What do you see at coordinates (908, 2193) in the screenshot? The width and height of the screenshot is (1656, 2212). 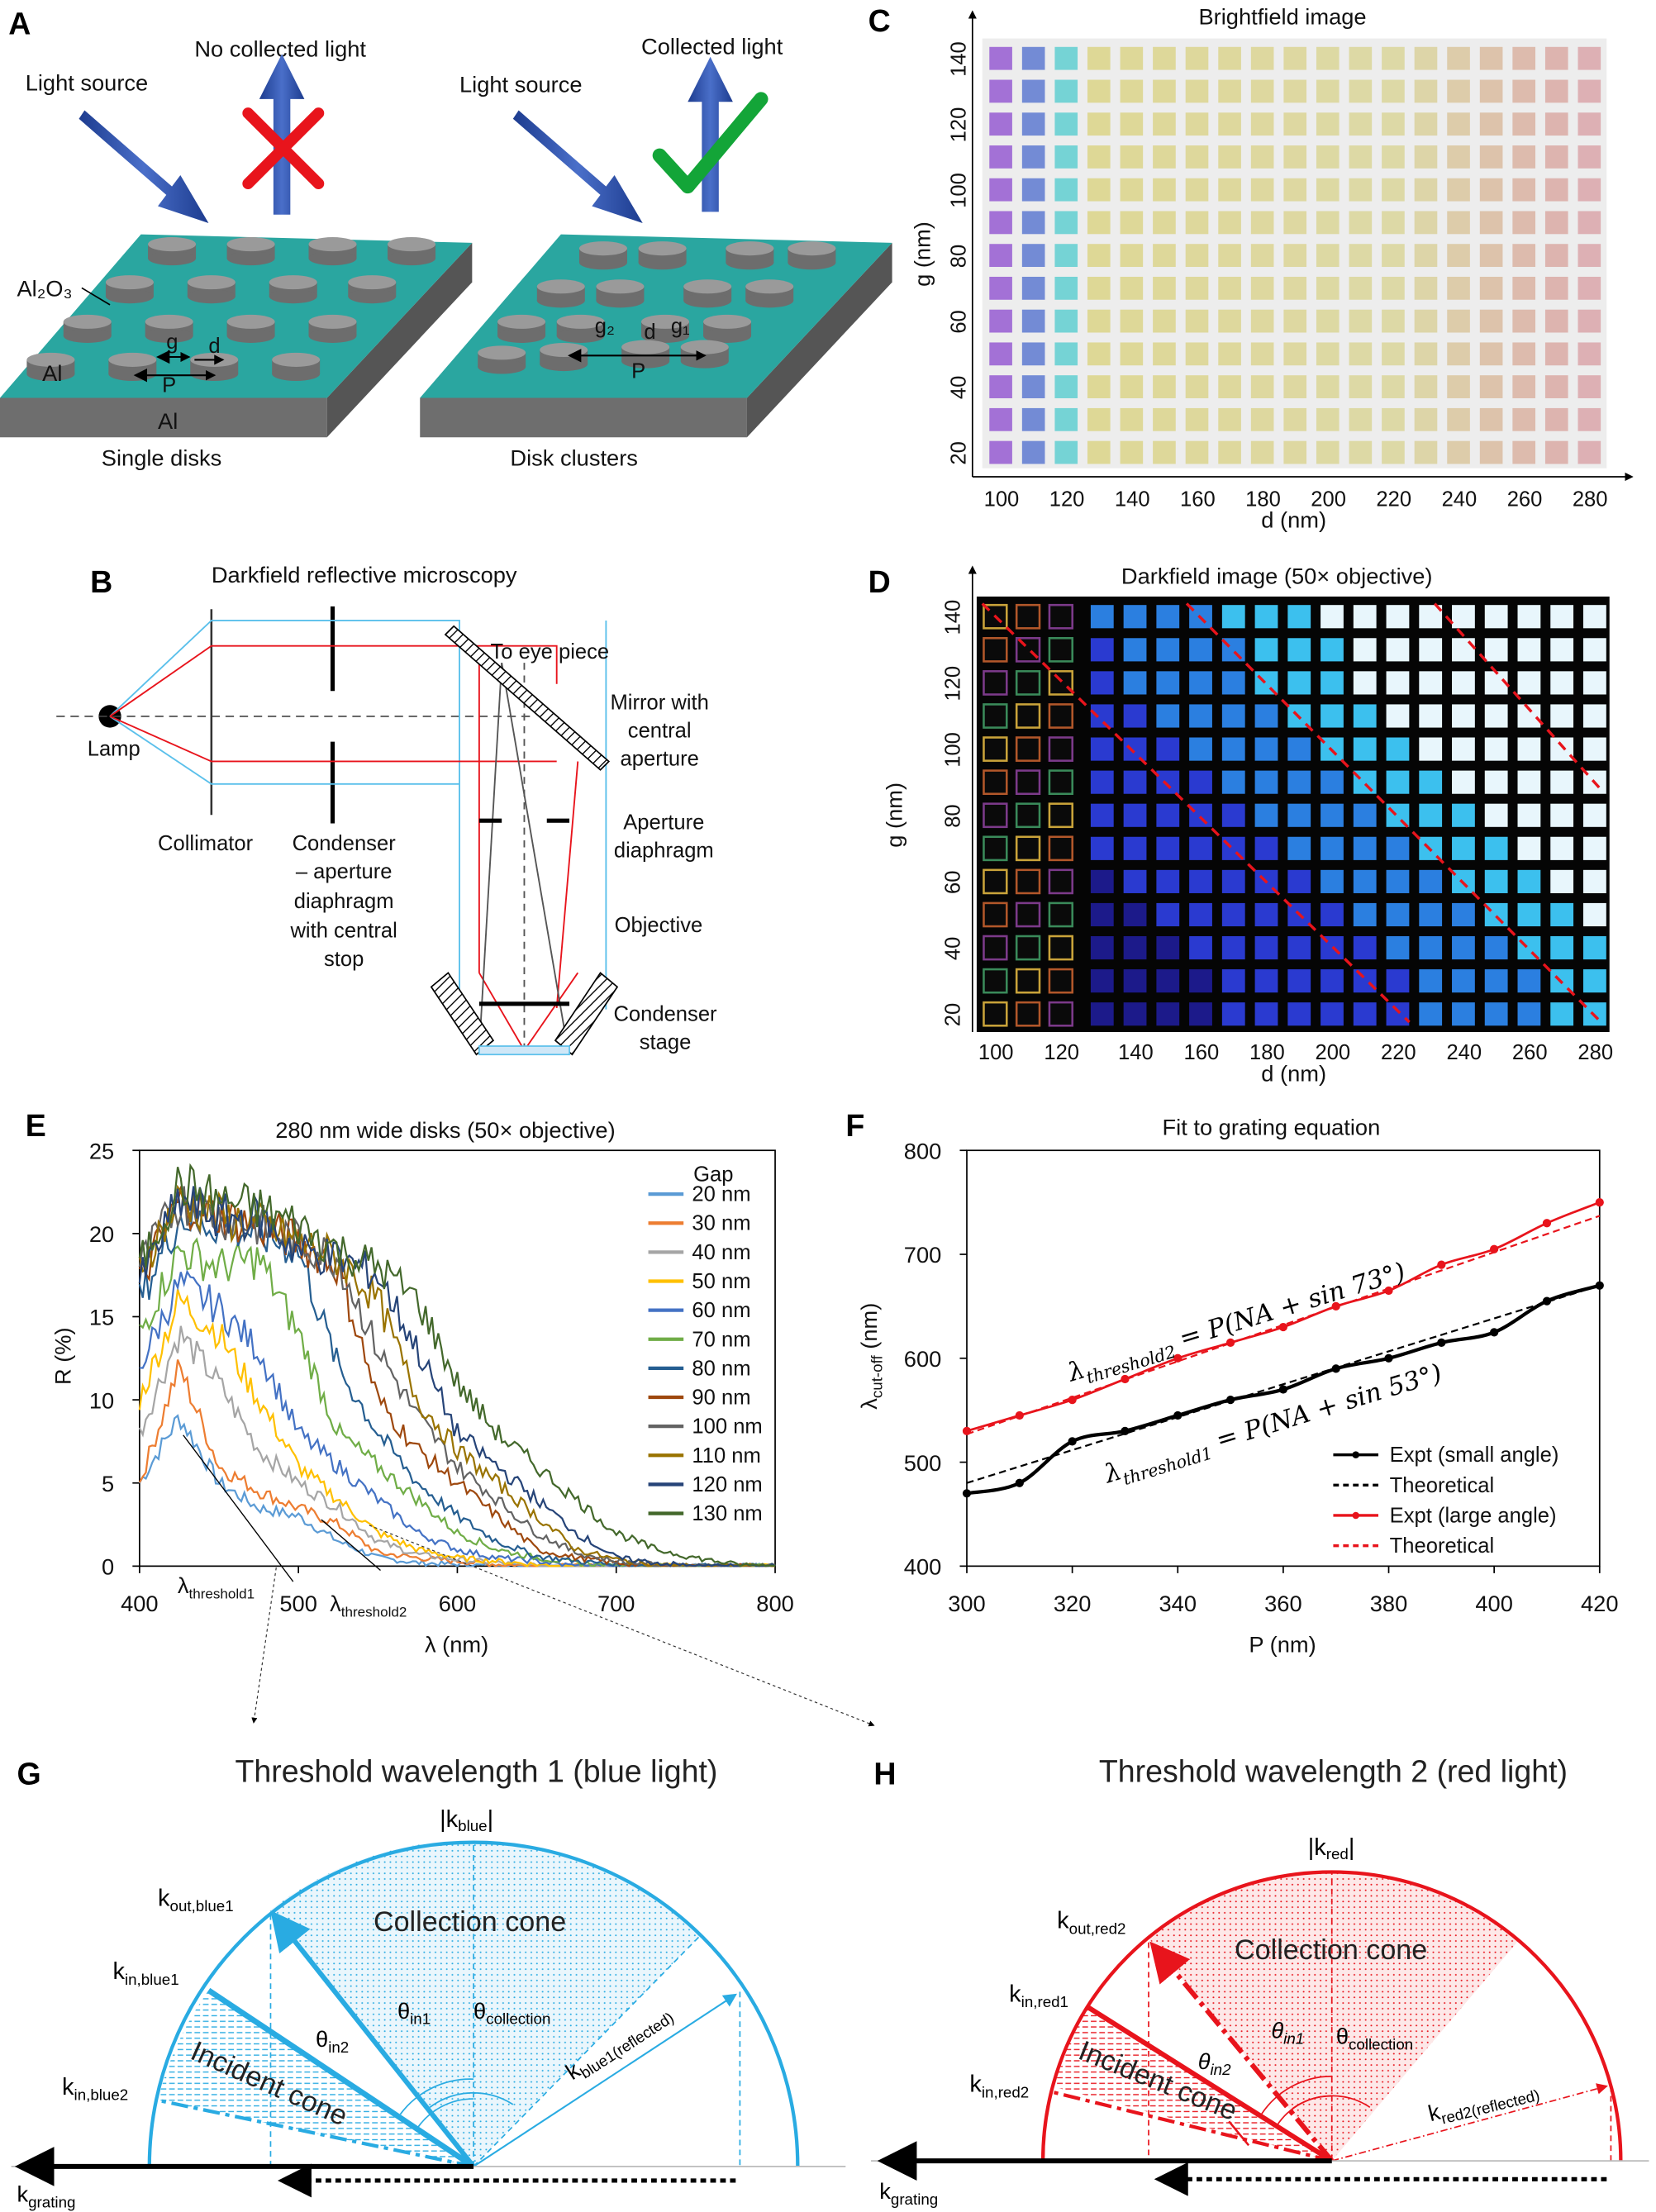 I see `k-grating-label-h: kgrating` at bounding box center [908, 2193].